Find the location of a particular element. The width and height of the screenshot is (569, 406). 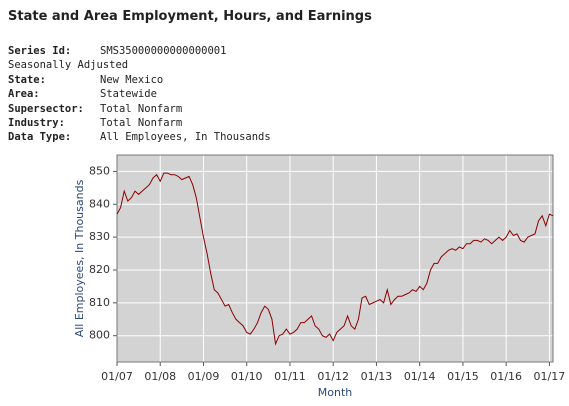

info-row: Seasonally Adjusted is located at coordinates (139, 65).